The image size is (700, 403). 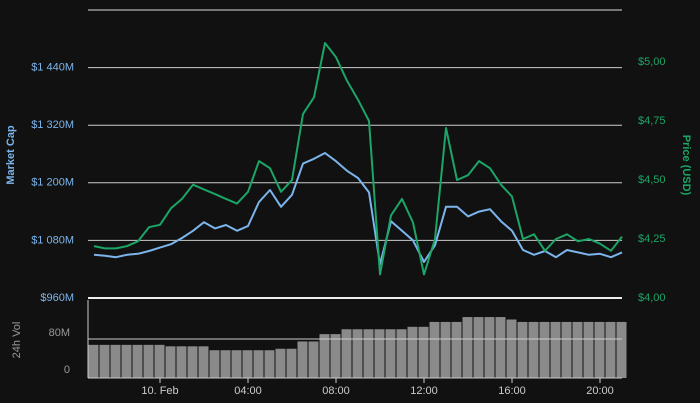 What do you see at coordinates (159, 391) in the screenshot?
I see `x-tick-label: 10. Feb` at bounding box center [159, 391].